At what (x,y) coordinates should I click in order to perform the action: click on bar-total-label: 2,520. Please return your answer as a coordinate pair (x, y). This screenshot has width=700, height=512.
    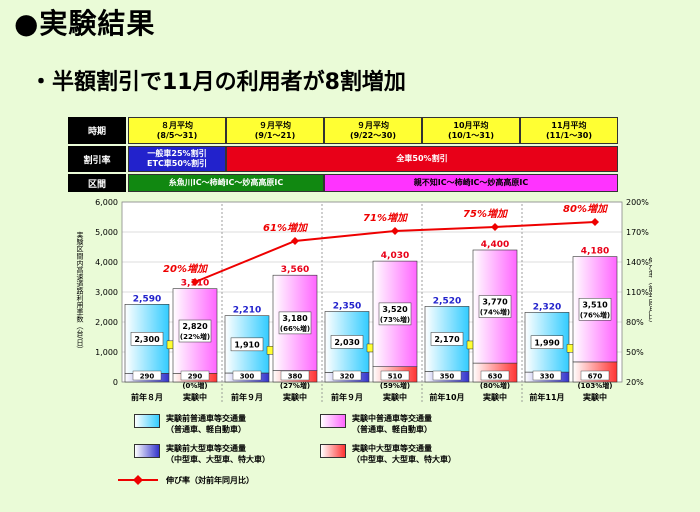
    Looking at the image, I should click on (447, 301).